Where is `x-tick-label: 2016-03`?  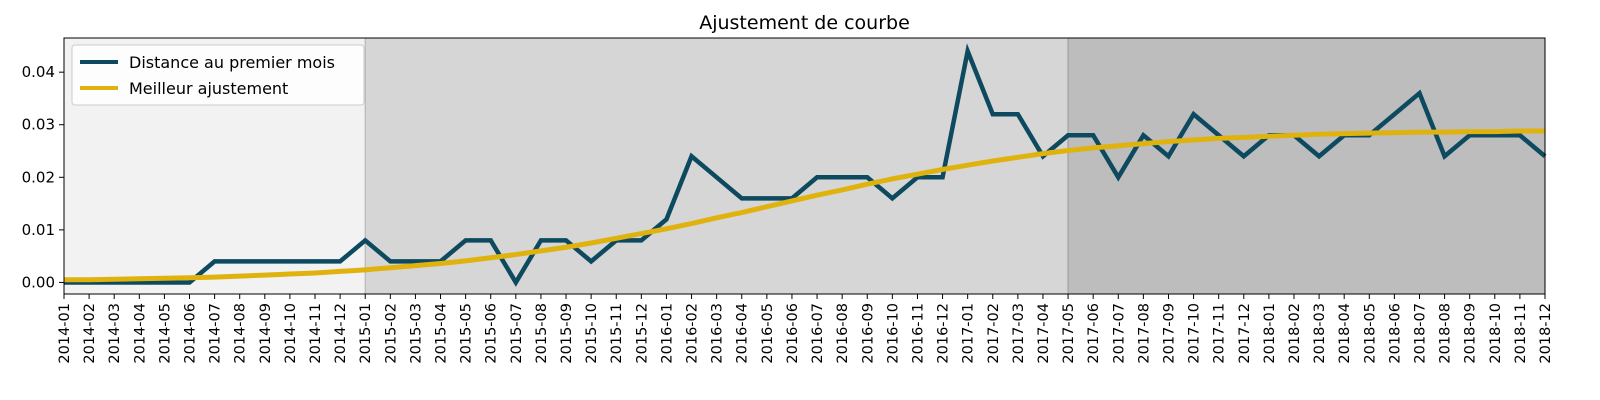
x-tick-label: 2016-03 is located at coordinates (718, 333).